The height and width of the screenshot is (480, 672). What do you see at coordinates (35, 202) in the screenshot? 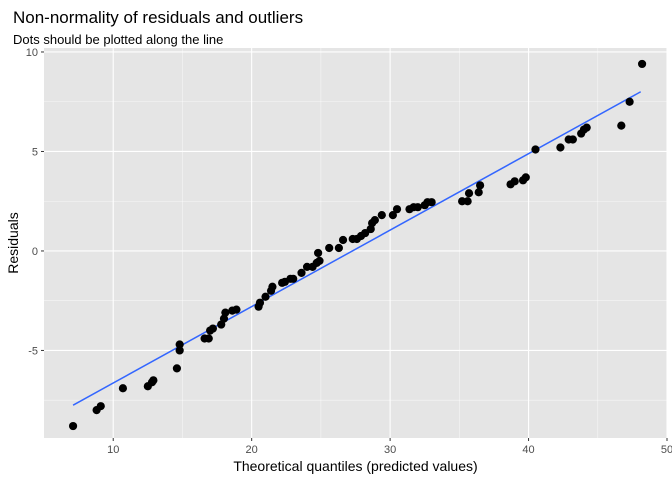
I see `y-axis: -5 0 5 10` at bounding box center [35, 202].